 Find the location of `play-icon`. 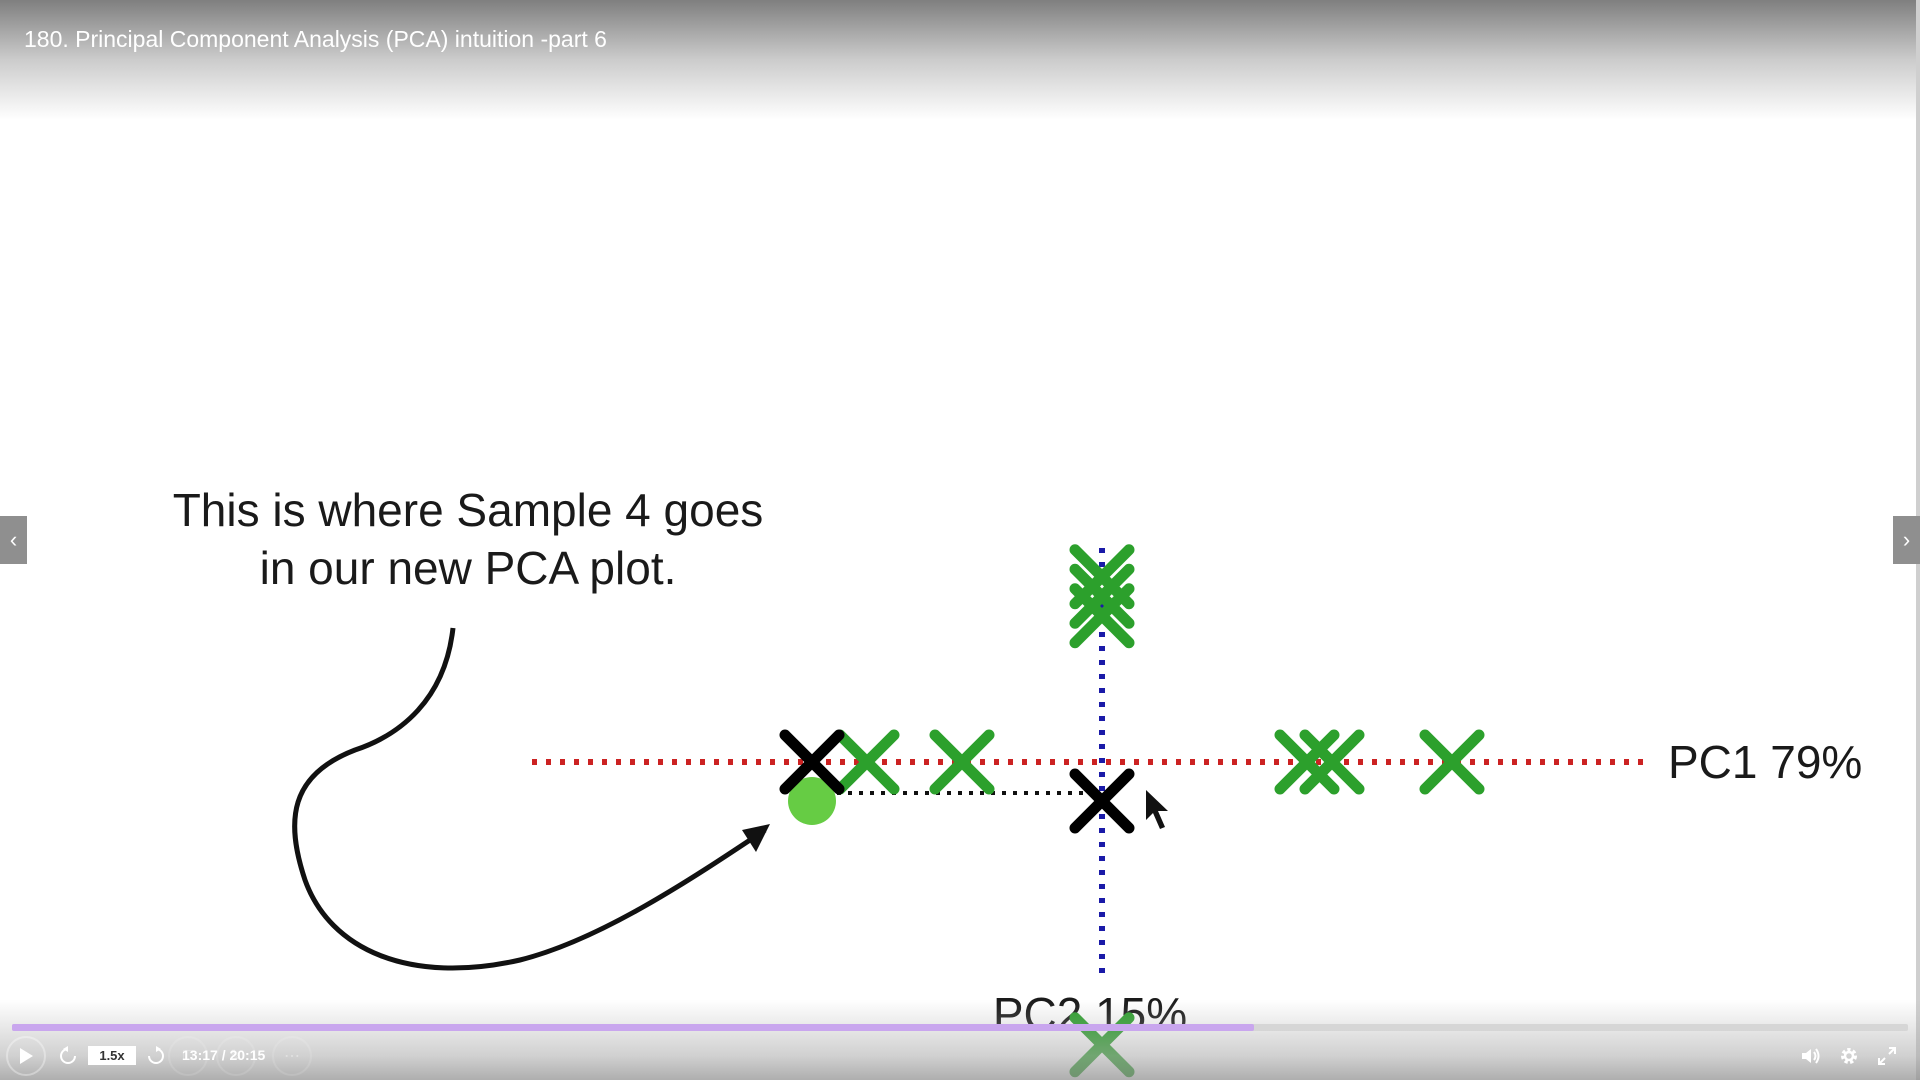

play-icon is located at coordinates (26, 1056).